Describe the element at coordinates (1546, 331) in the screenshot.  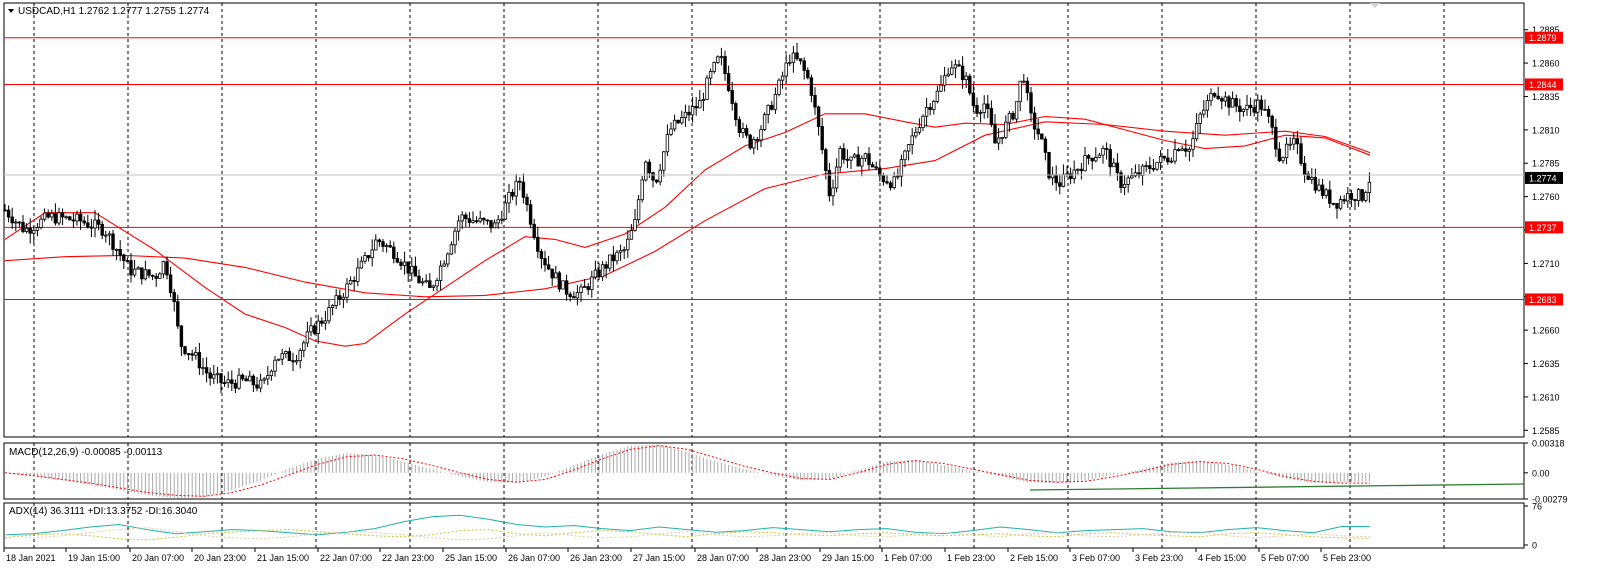
I see `y-tick-label: 1.2660` at that location.